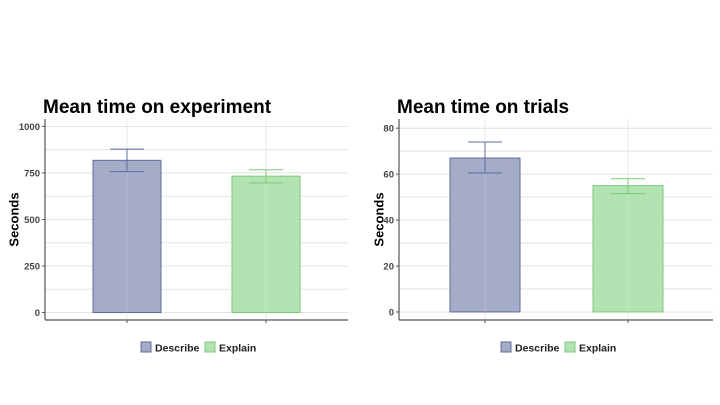 This screenshot has width=720, height=405. I want to click on y-tick-label: 60, so click(388, 175).